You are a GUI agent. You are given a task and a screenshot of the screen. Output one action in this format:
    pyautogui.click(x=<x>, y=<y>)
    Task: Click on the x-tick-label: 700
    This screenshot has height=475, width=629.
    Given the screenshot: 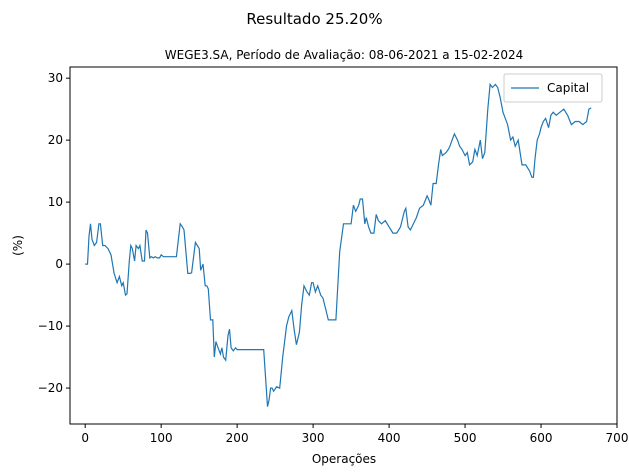 What is the action you would take?
    pyautogui.click(x=617, y=438)
    